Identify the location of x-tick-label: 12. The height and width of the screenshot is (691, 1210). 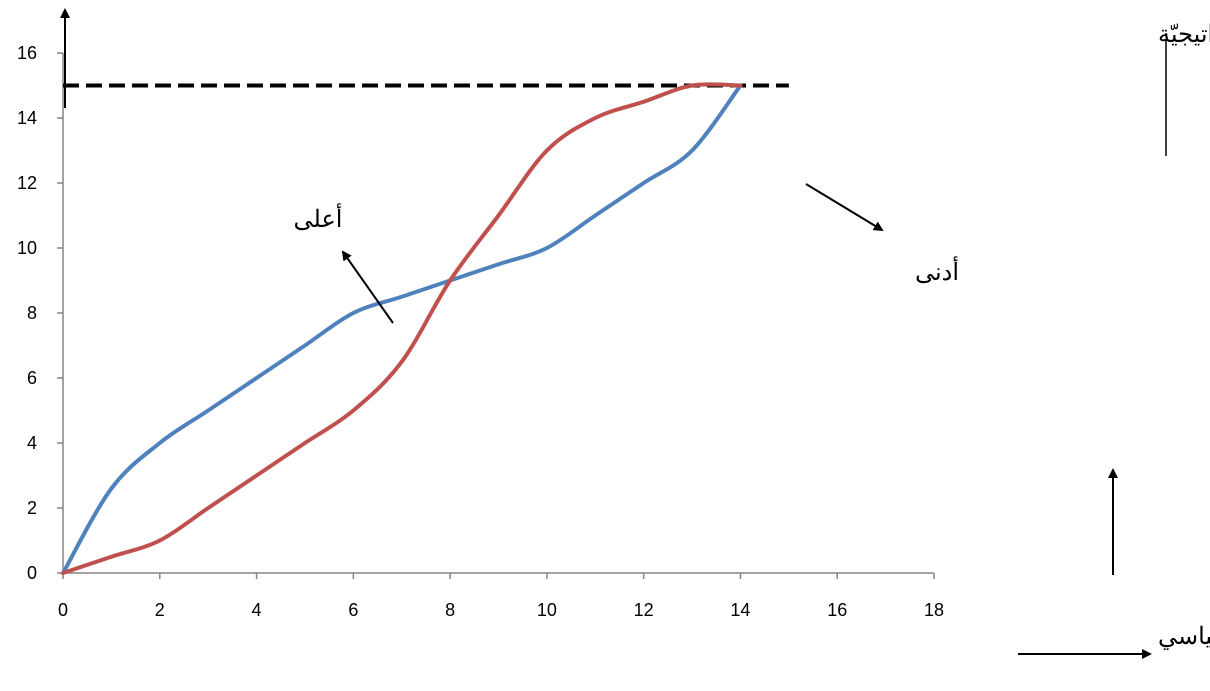
(644, 610).